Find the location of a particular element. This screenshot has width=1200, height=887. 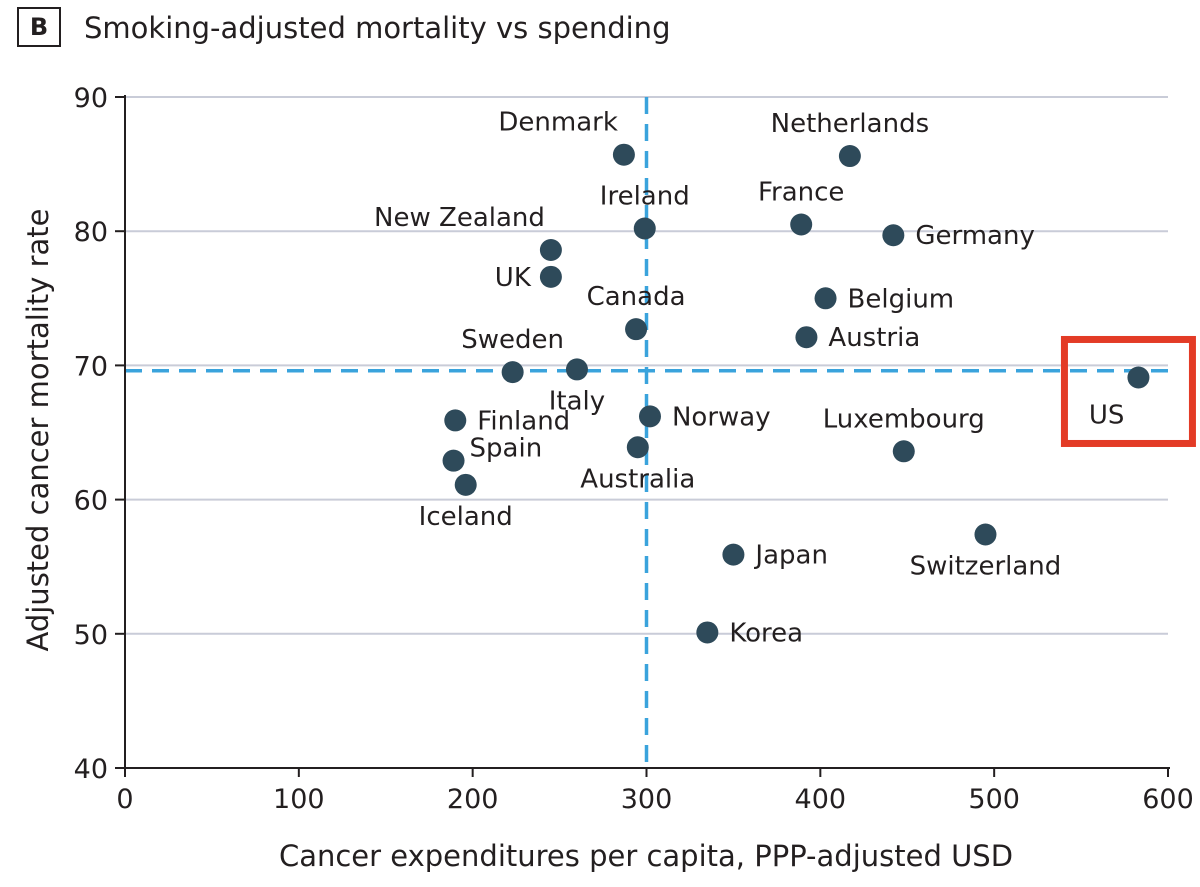

label-italy: Italy is located at coordinates (577, 401).